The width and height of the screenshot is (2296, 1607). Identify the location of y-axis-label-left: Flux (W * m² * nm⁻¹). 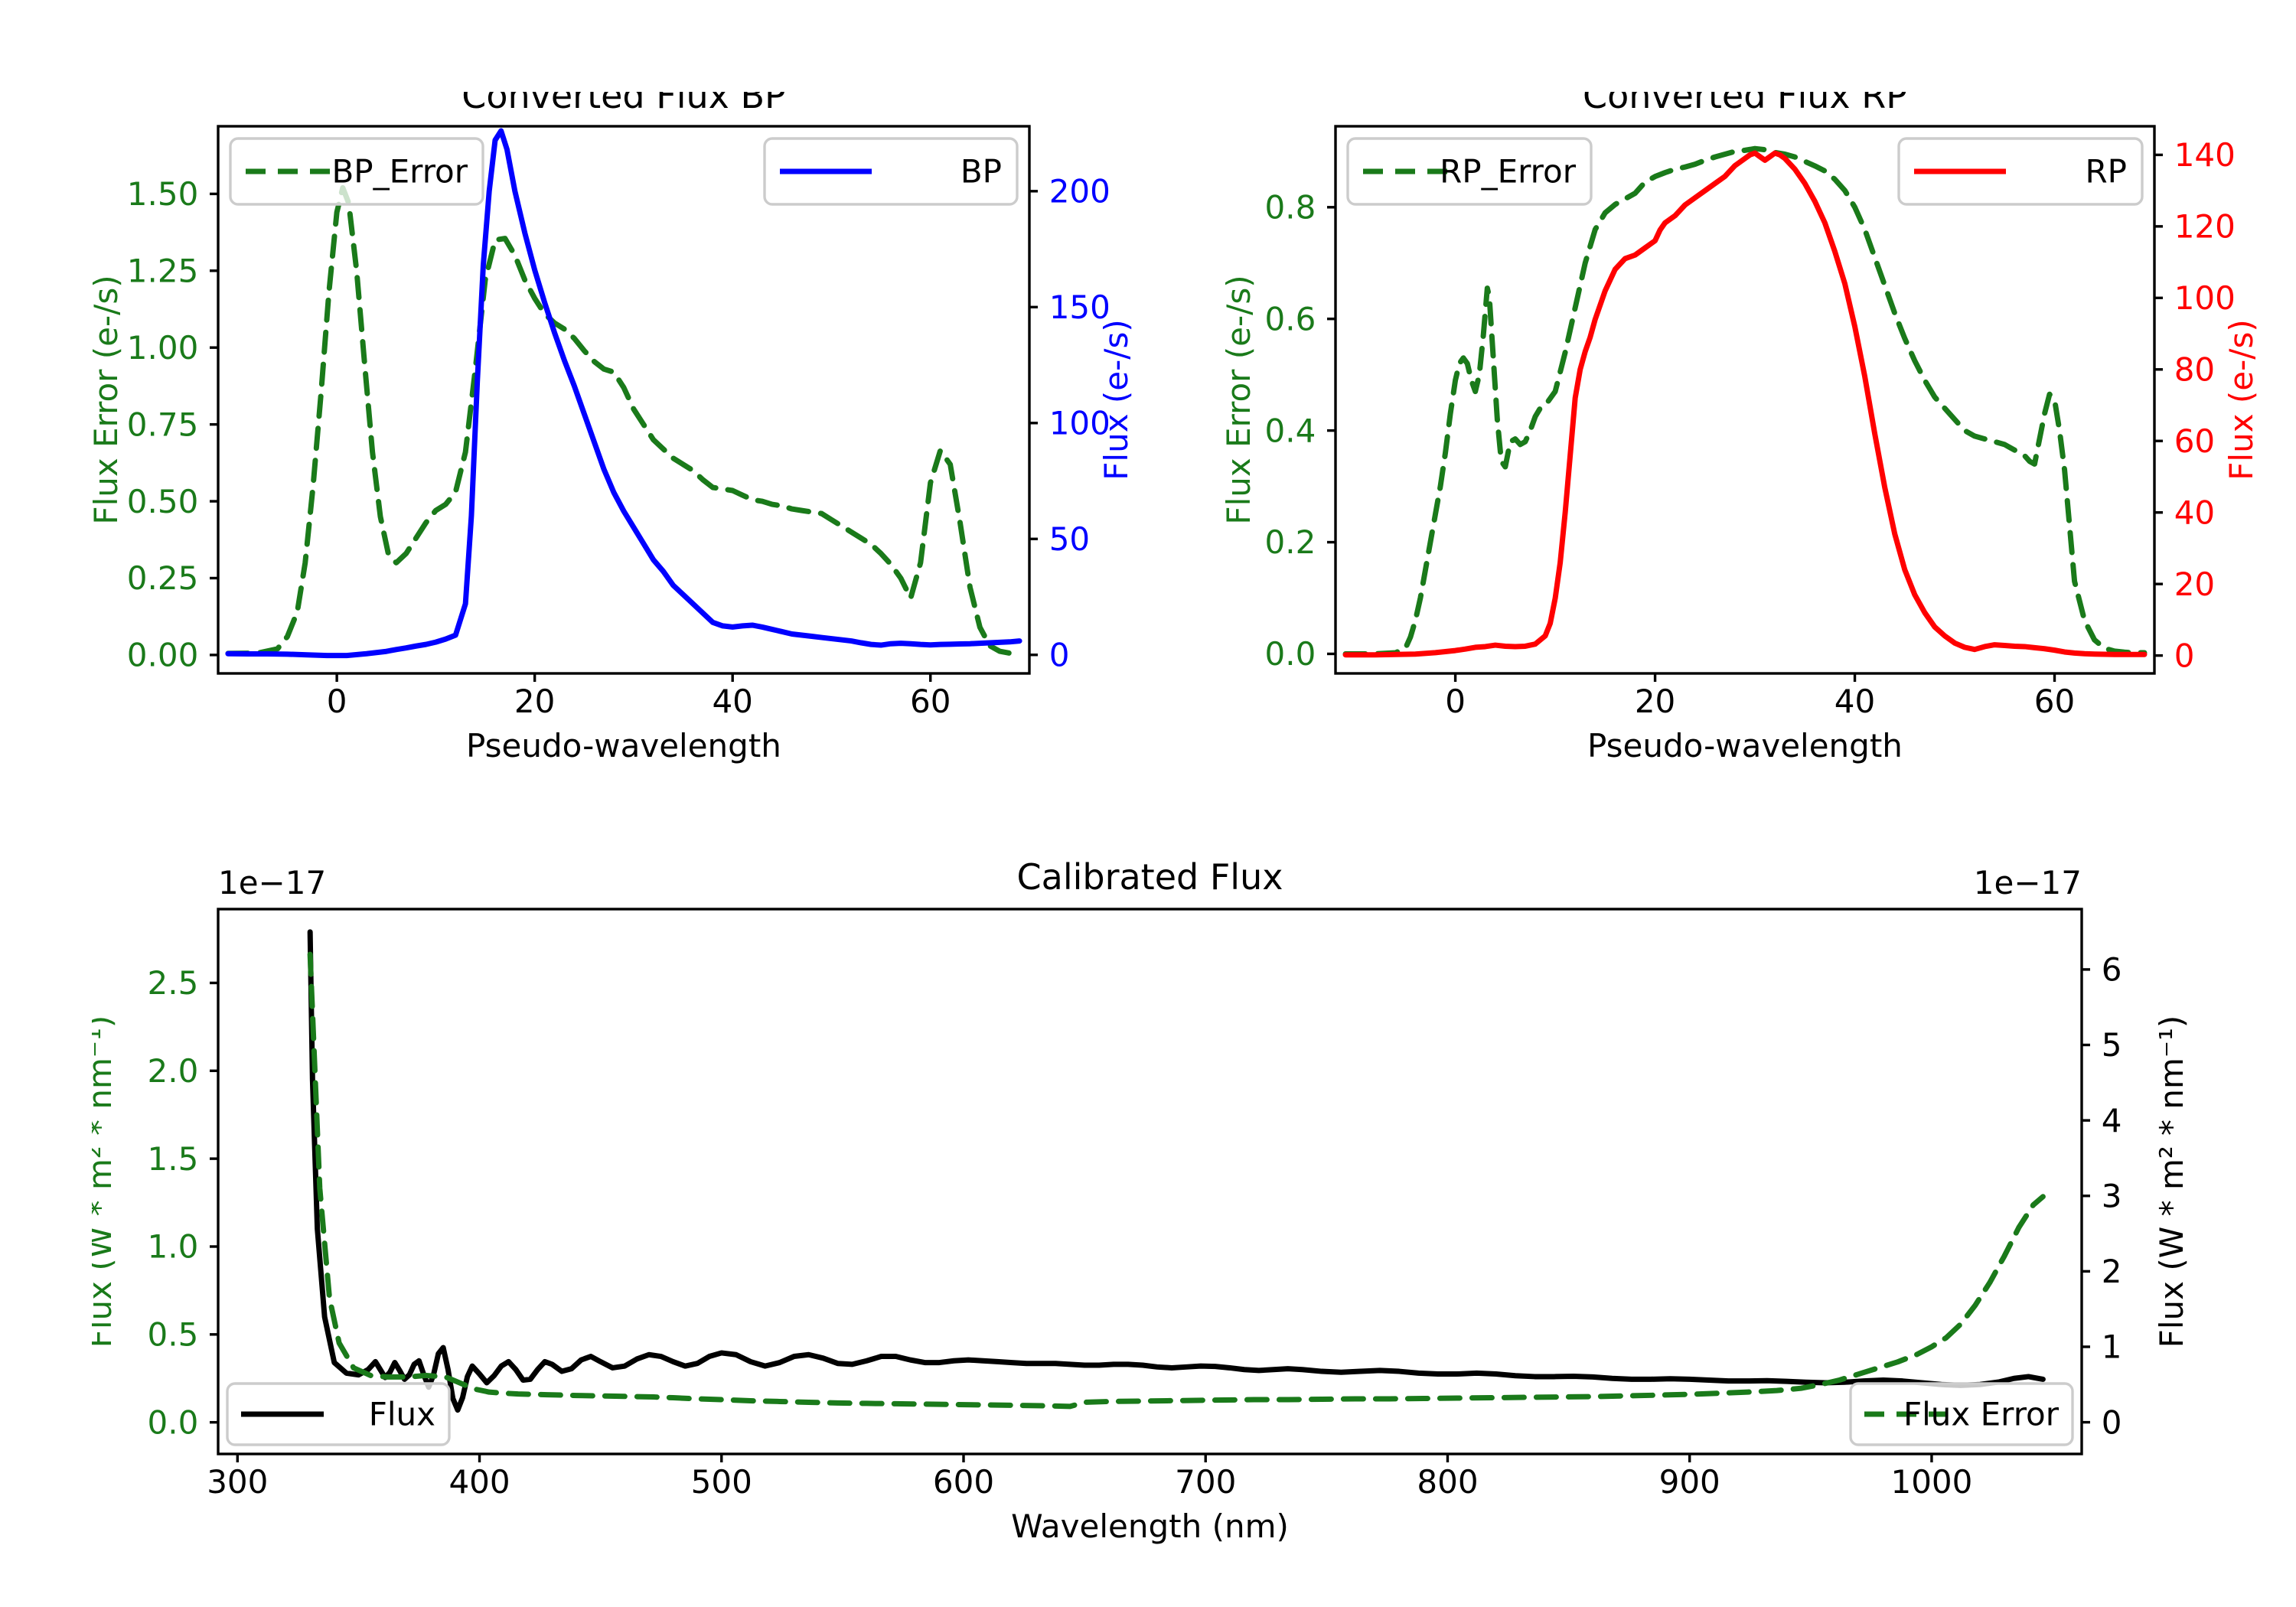
(105, 1181).